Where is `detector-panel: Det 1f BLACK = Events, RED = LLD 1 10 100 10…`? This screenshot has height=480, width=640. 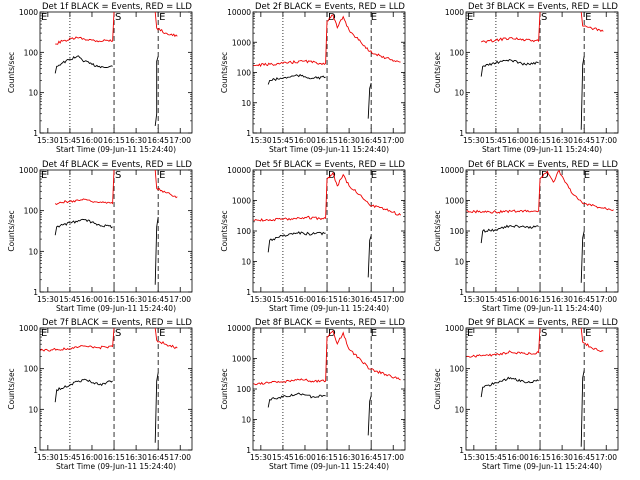
detector-panel: Det 1f BLACK = Events, RED = LLD 1 10 100 10… is located at coordinates (100, 78).